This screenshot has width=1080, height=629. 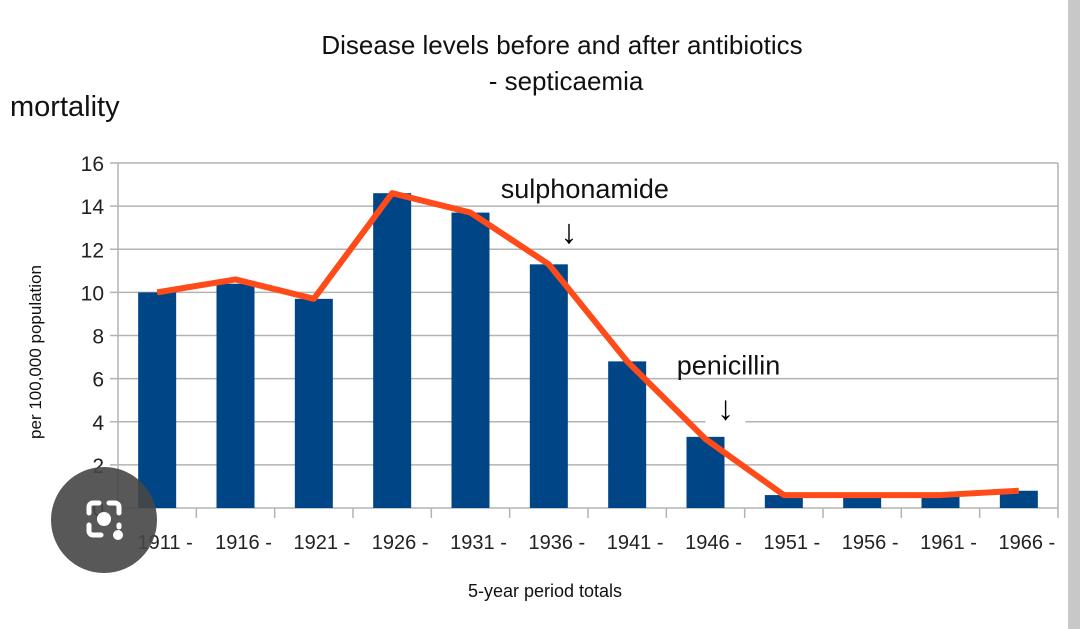 I want to click on y-tick-label: 10, so click(x=92, y=293).